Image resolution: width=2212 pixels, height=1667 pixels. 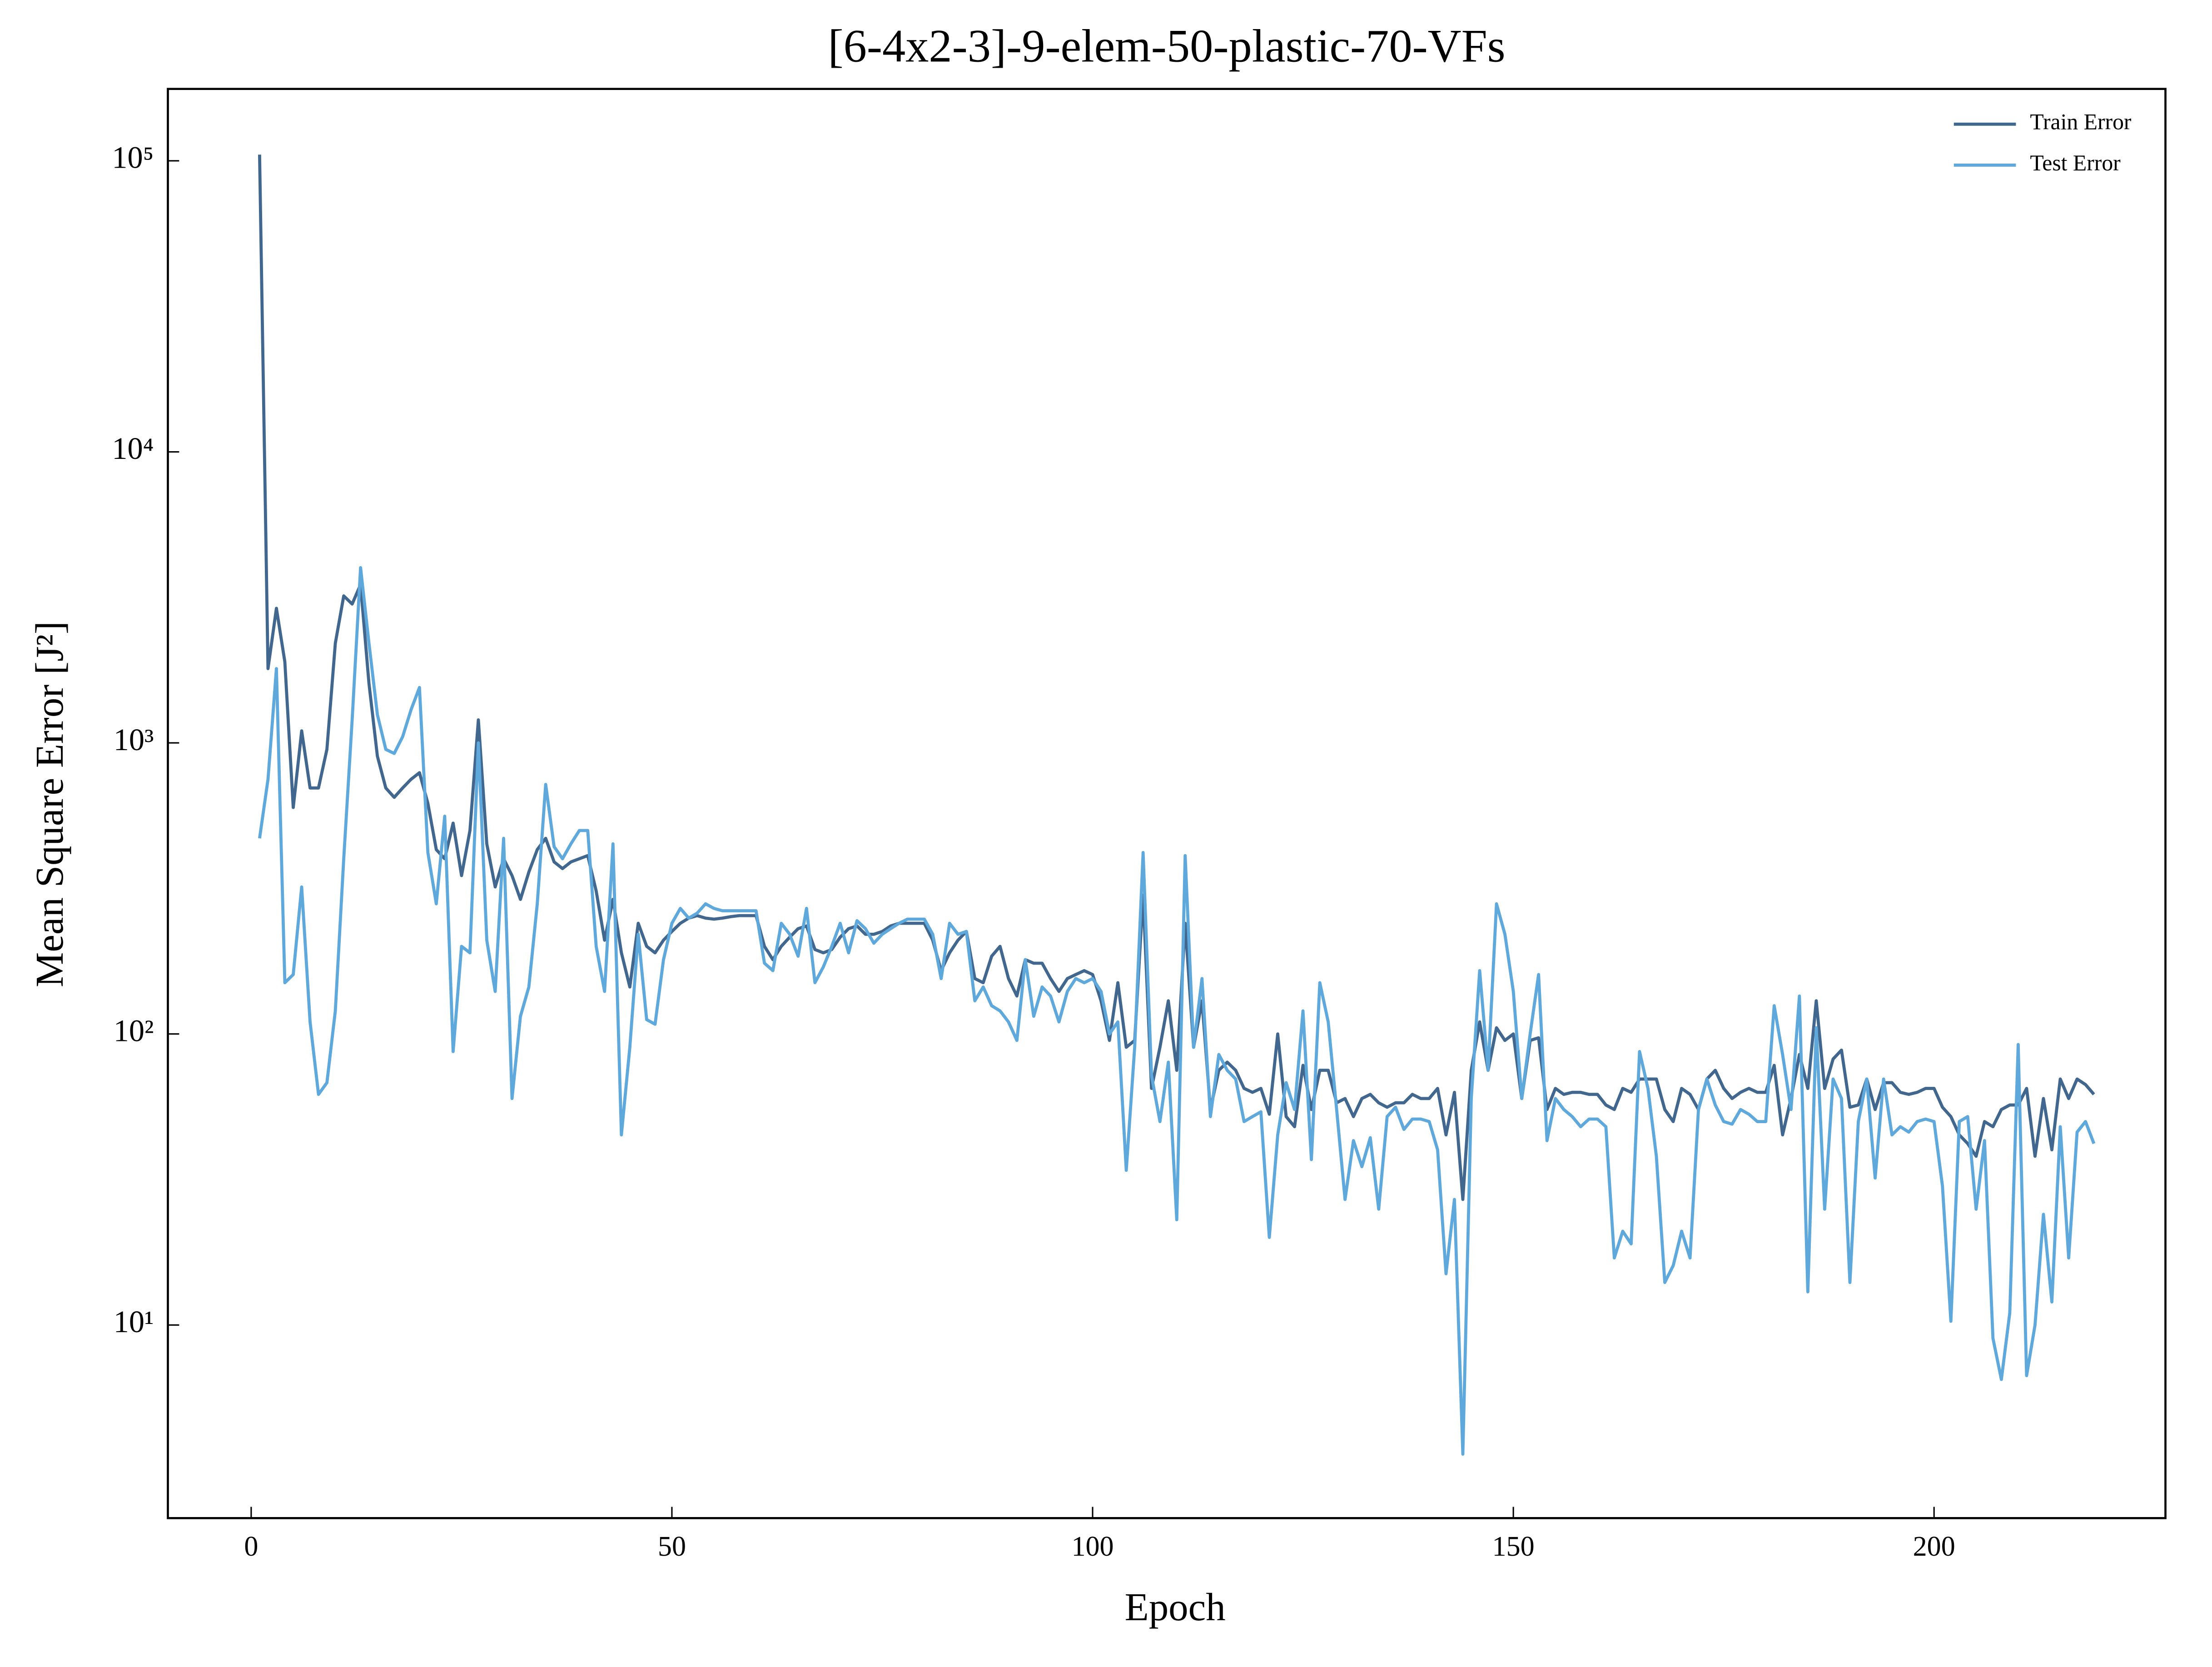 What do you see at coordinates (133, 448) in the screenshot?
I see `y-tick-label: 10⁴` at bounding box center [133, 448].